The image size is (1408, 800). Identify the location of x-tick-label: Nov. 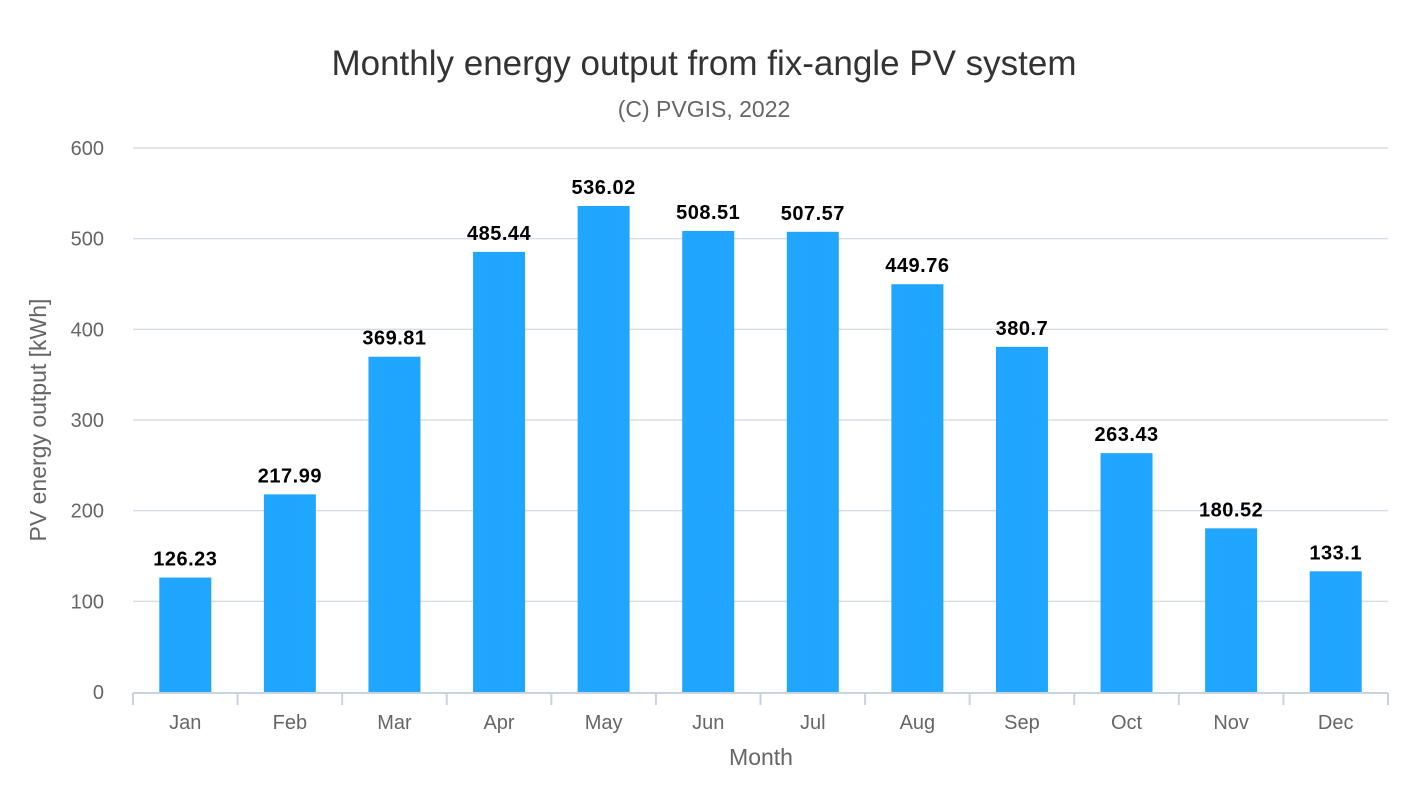
(1231, 723).